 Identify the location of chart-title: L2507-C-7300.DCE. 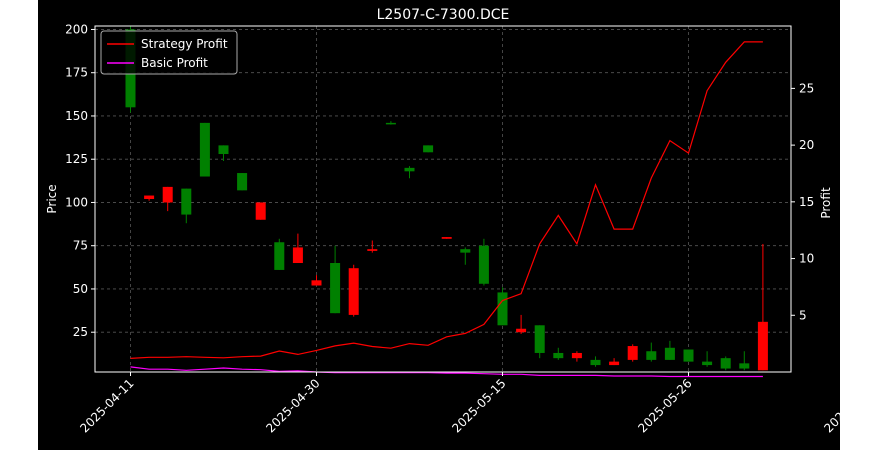
(443, 15).